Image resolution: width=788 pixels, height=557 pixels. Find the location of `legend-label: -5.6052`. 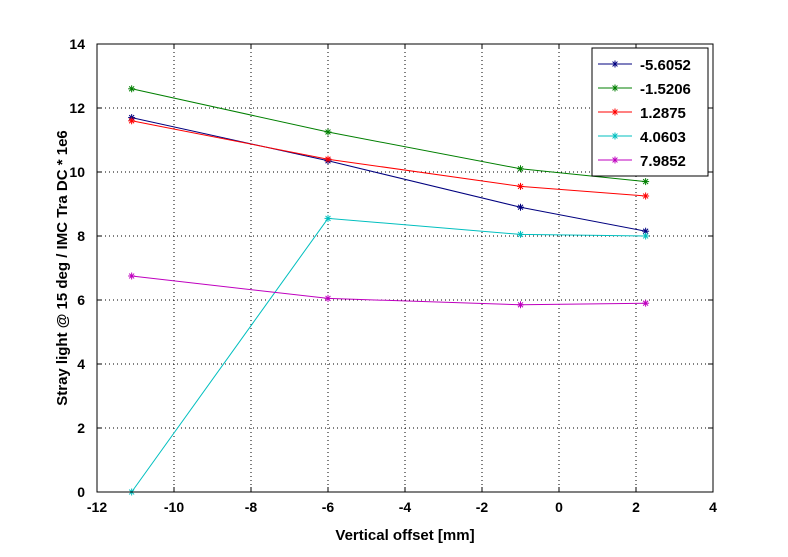

legend-label: -5.6052 is located at coordinates (665, 65).